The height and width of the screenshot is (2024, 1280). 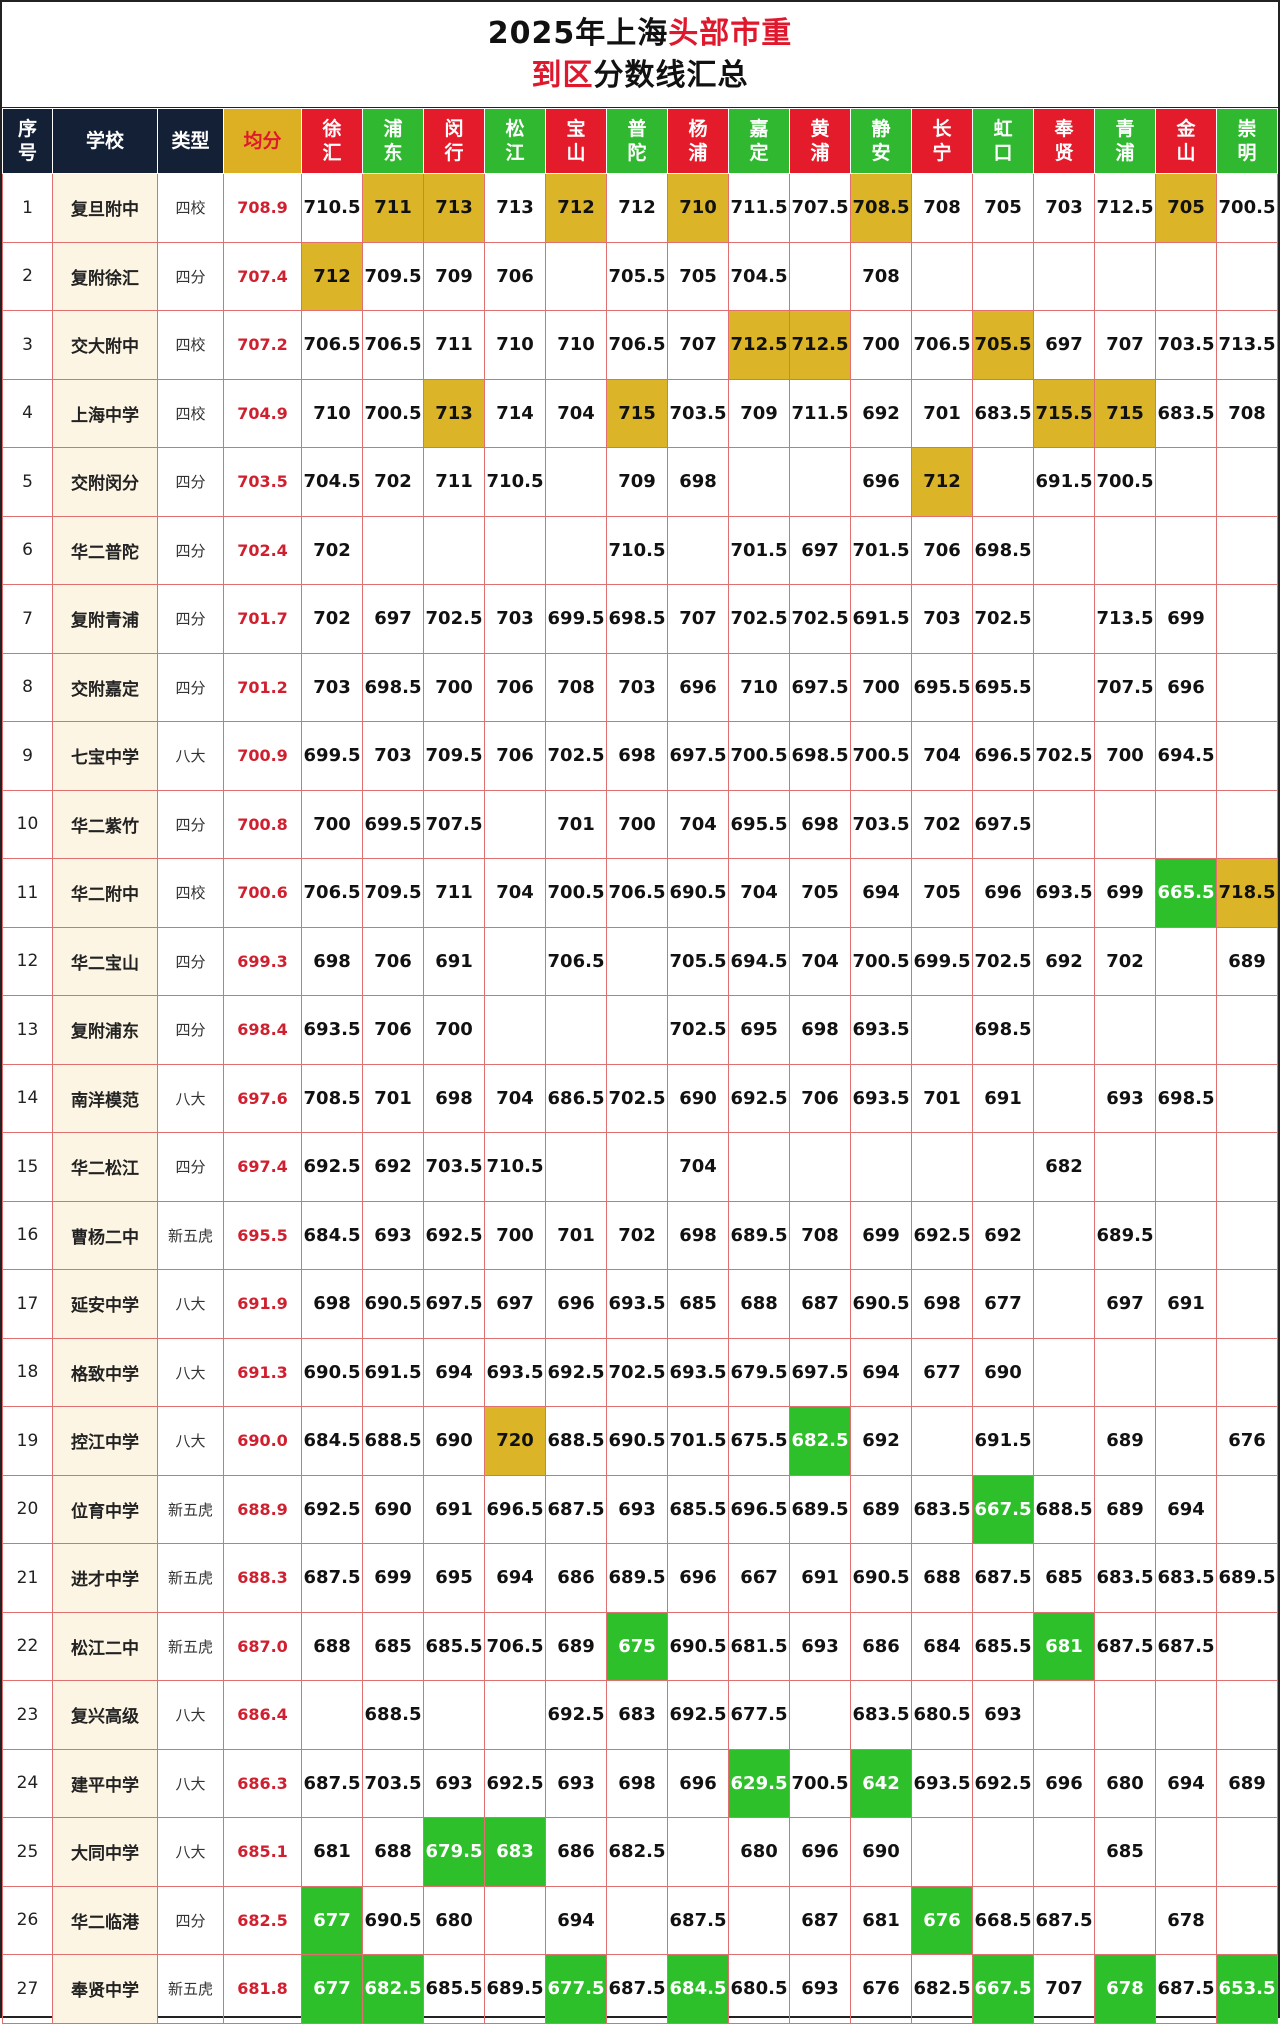 What do you see at coordinates (1125, 893) in the screenshot?
I see `score-cell: 699` at bounding box center [1125, 893].